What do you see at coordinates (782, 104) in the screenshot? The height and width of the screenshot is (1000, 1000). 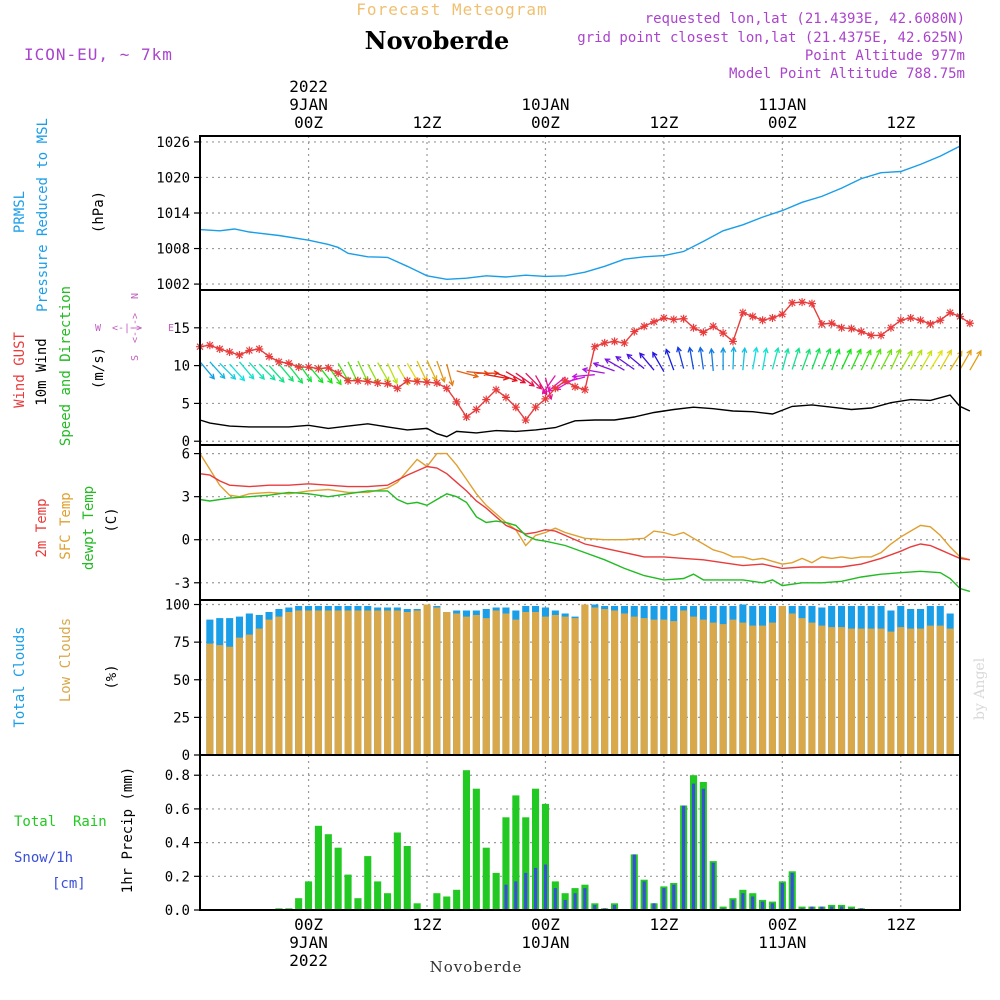 I see `time-label: 11JAN` at bounding box center [782, 104].